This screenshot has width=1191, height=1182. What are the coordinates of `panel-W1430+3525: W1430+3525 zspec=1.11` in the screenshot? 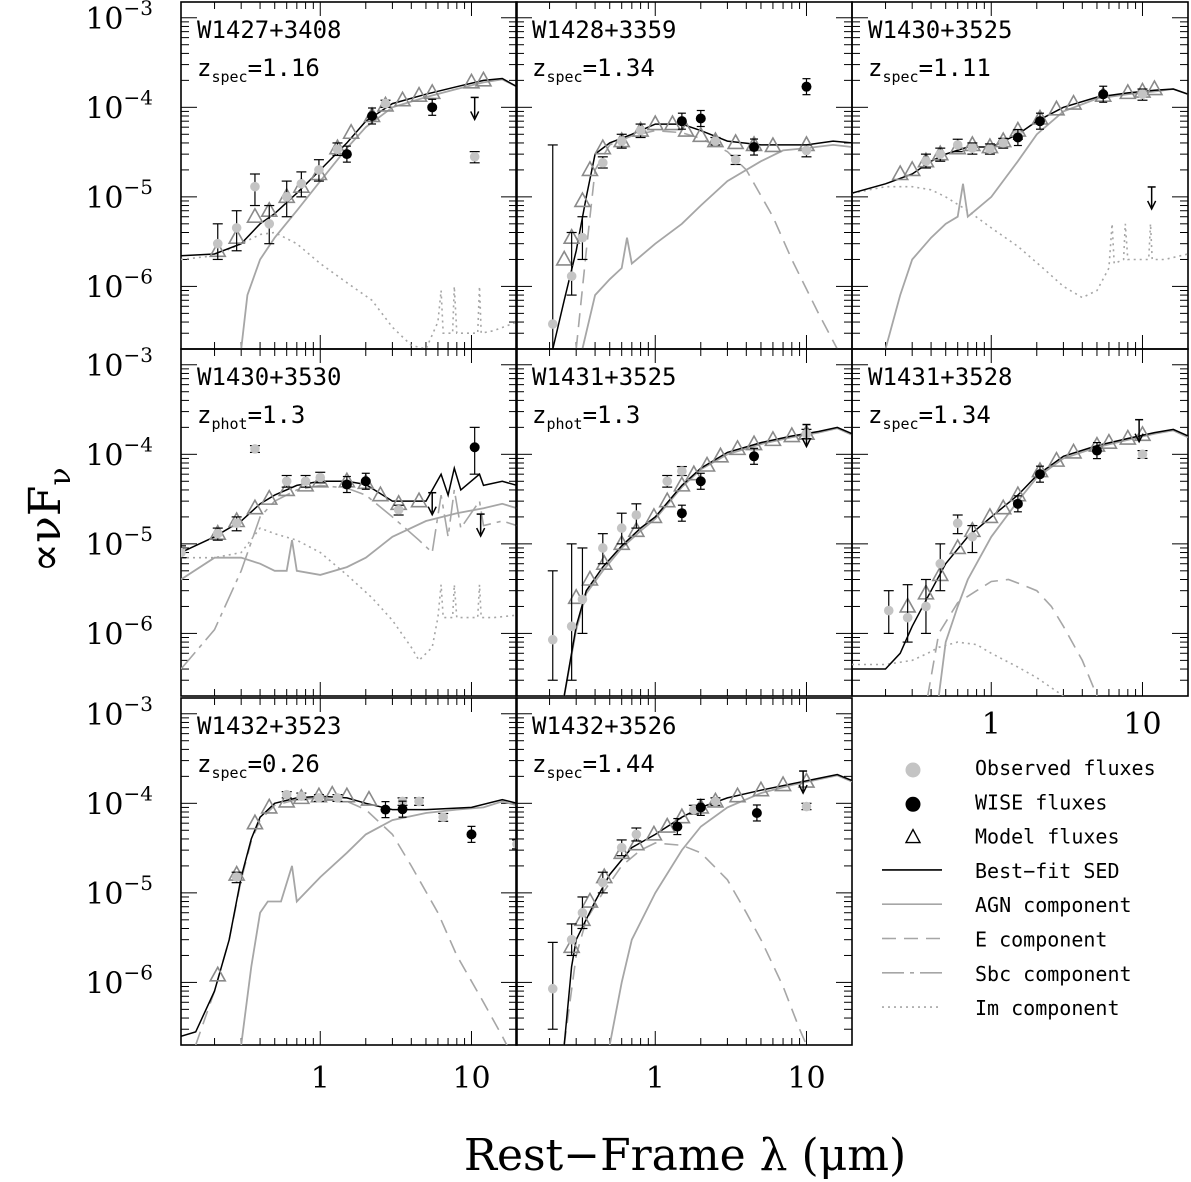 It's located at (1020, 175).